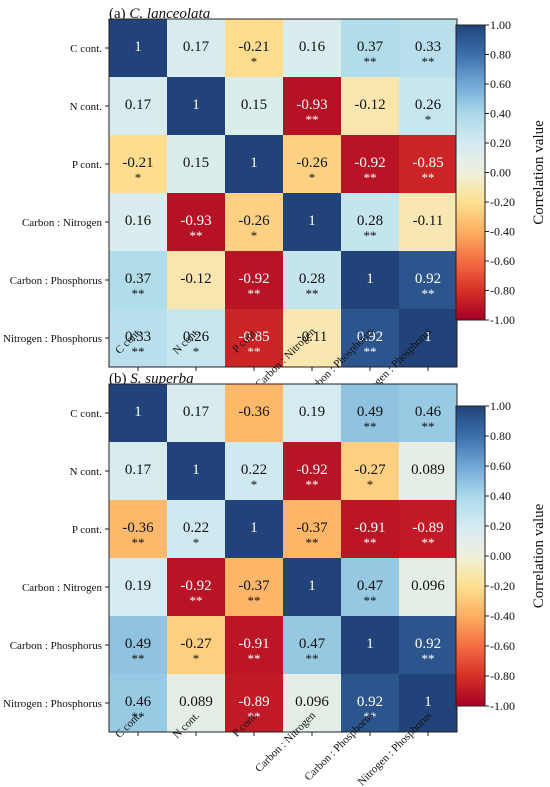  I want to click on cell-value-label: -0.26, so click(254, 221).